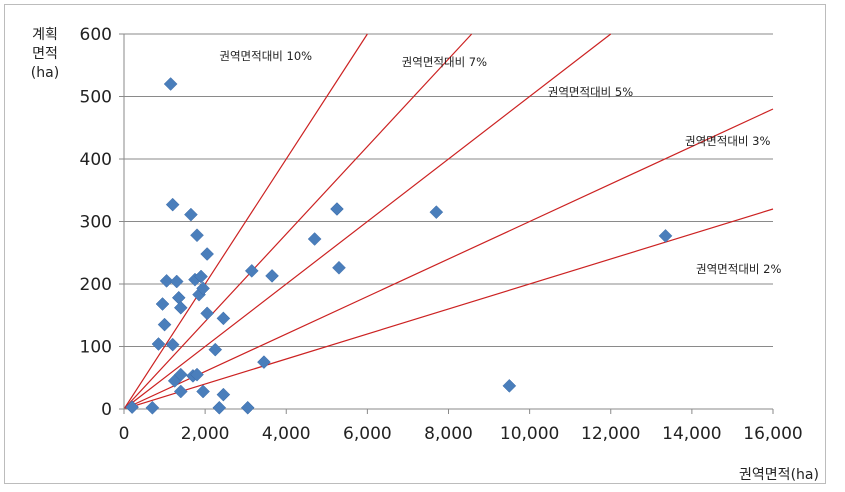 Image resolution: width=845 pixels, height=492 pixels. I want to click on y-tick-label: 600, so click(96, 35).